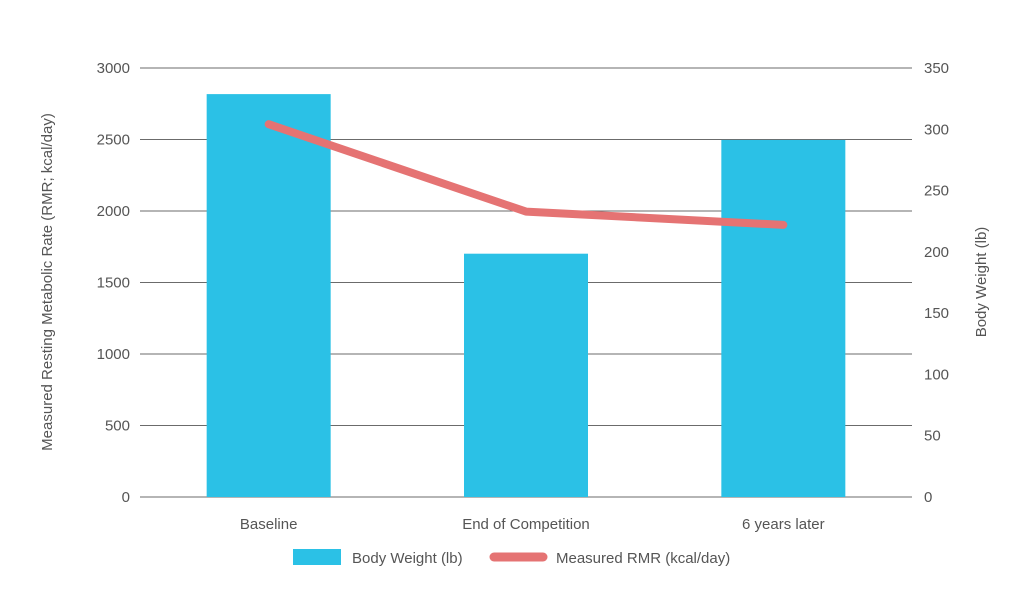 The width and height of the screenshot is (1024, 602). I want to click on left-tick-label: 2000, so click(113, 211).